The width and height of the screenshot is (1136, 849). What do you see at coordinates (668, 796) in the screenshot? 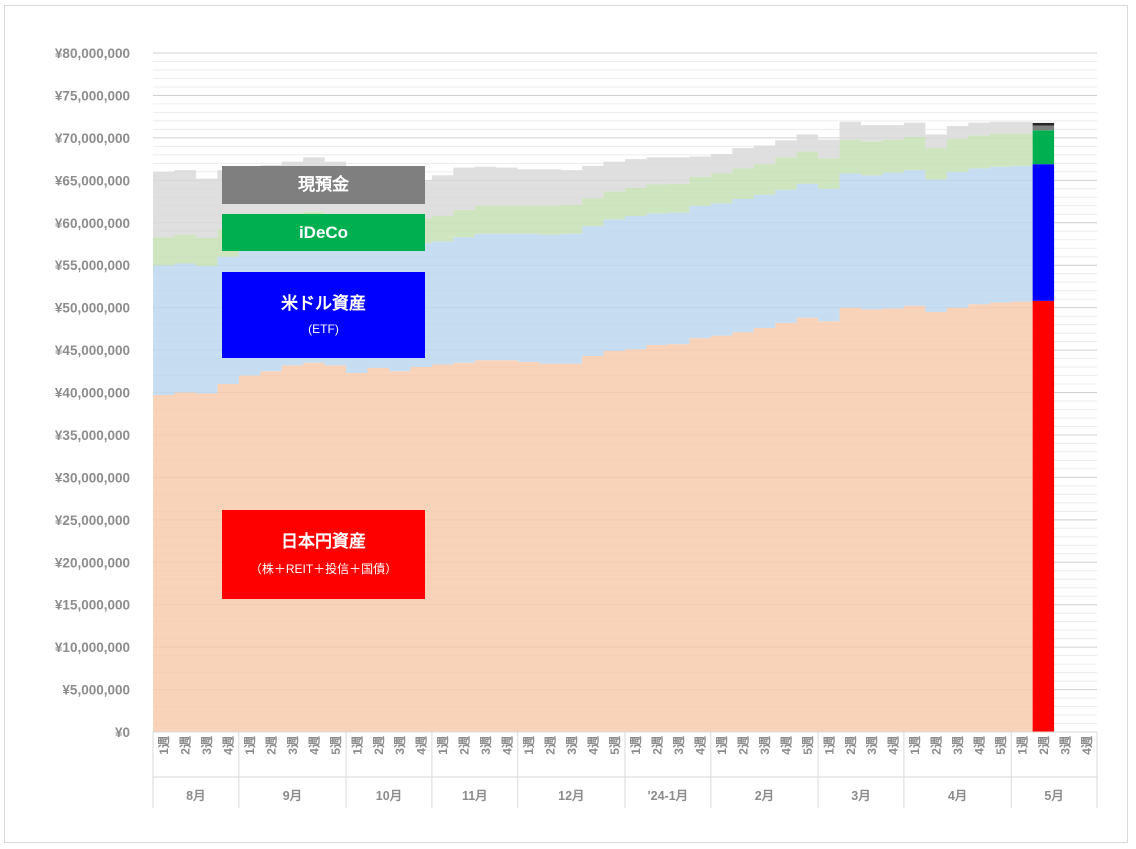
I see `x-month-label: '24-1月` at bounding box center [668, 796].